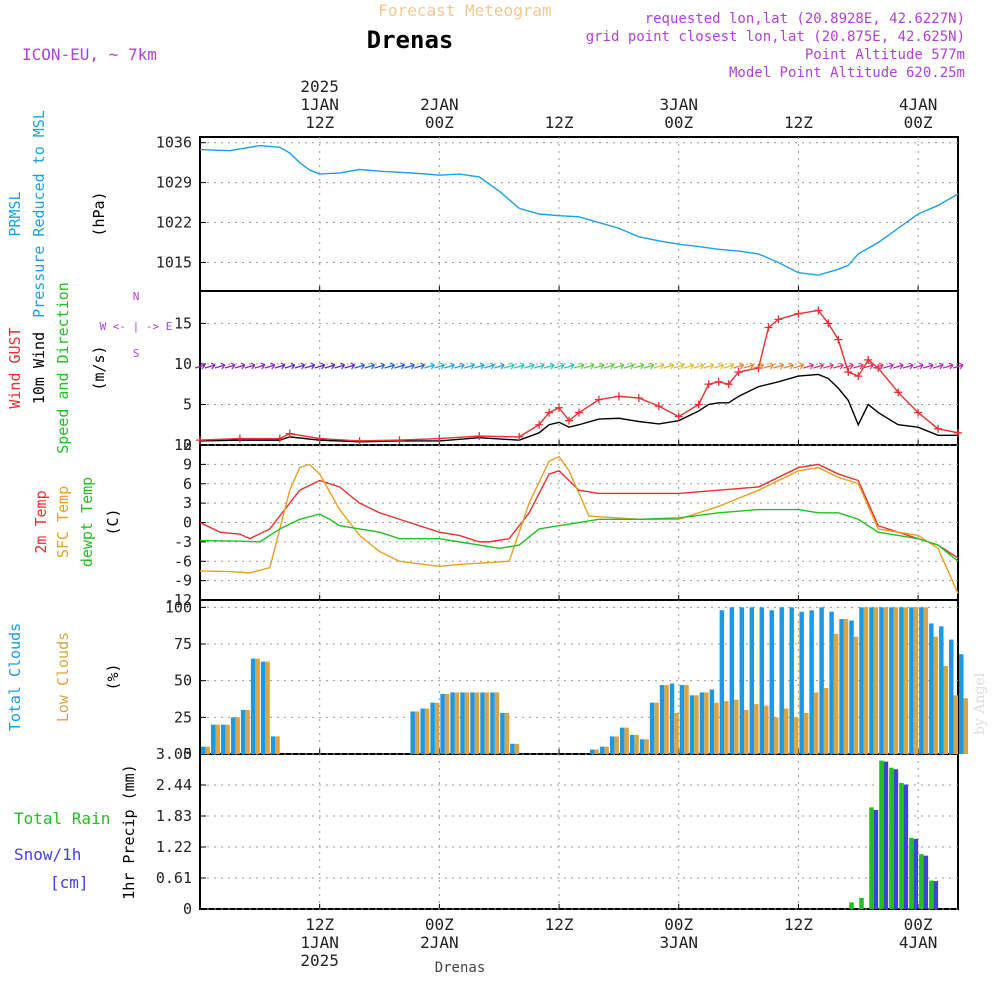 The image size is (1000, 1000). Describe the element at coordinates (63, 522) in the screenshot. I see `y-axis-label-temperature: SFC Temp` at that location.